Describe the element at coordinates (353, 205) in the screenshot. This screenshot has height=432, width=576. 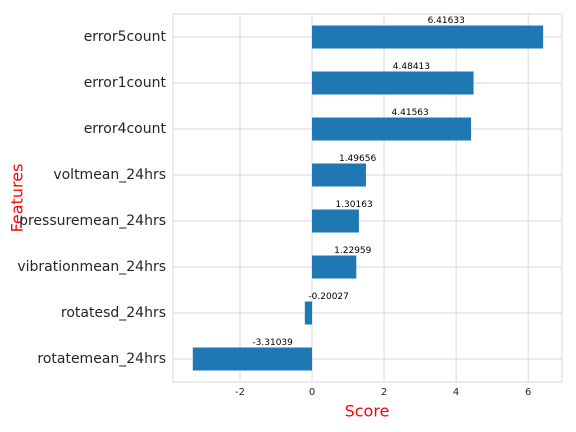
I see `data-label: 1.30163` at that location.